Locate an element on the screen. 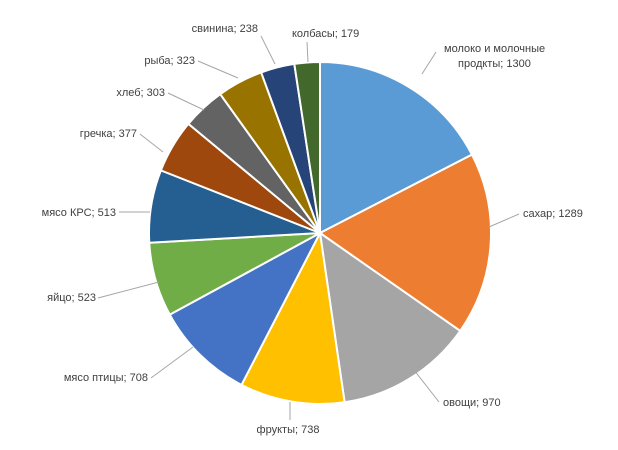 The height and width of the screenshot is (450, 618). data-label-9: рыба; 323 is located at coordinates (169, 61).